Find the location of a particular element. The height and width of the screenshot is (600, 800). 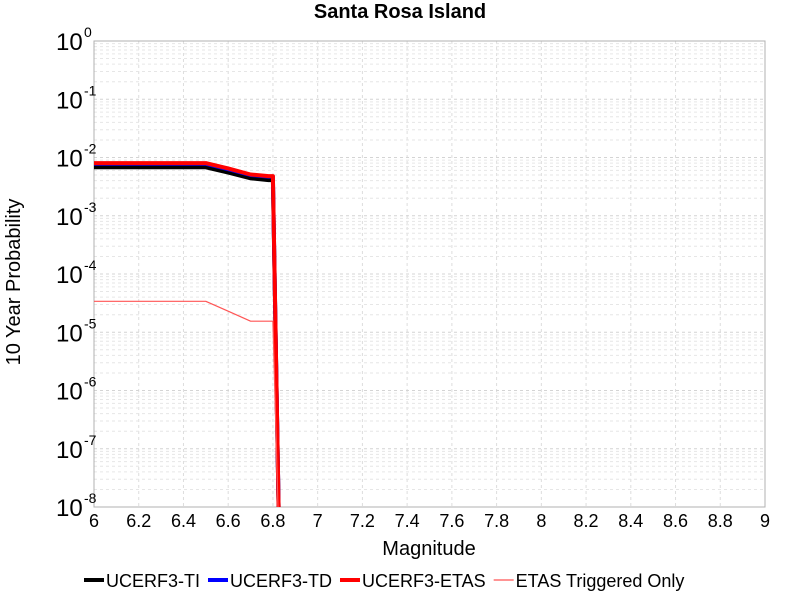

y-tick-label: 10 -1 is located at coordinates (76, 98).